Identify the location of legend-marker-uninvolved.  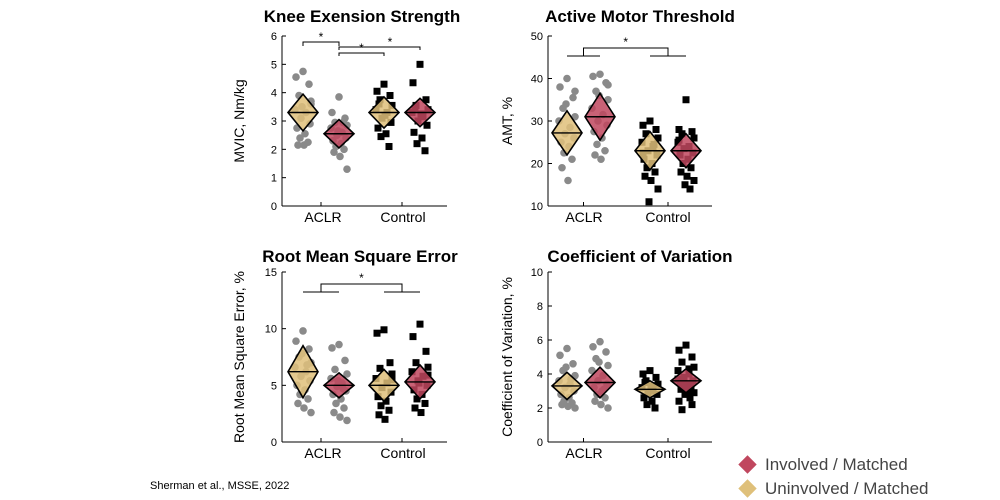
(747, 488).